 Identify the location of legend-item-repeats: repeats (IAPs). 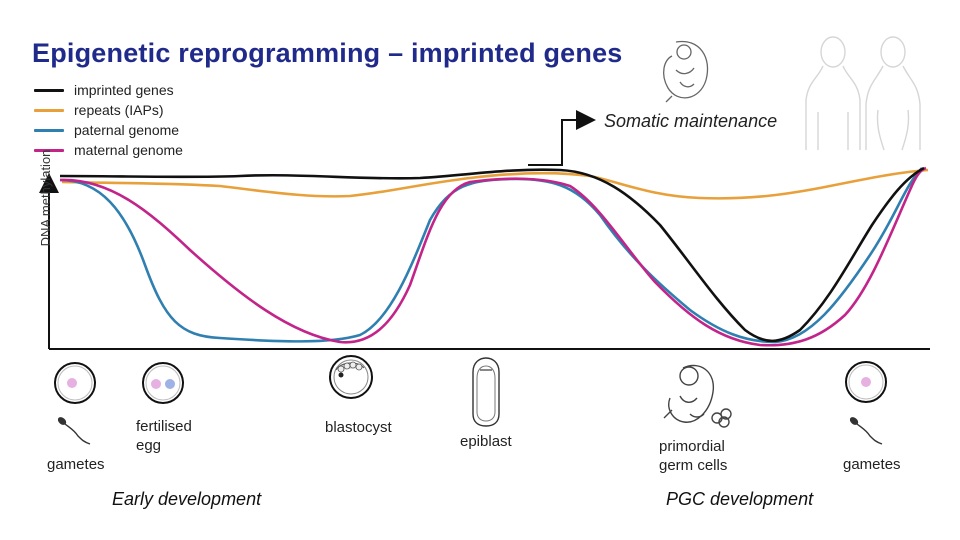
(108, 110).